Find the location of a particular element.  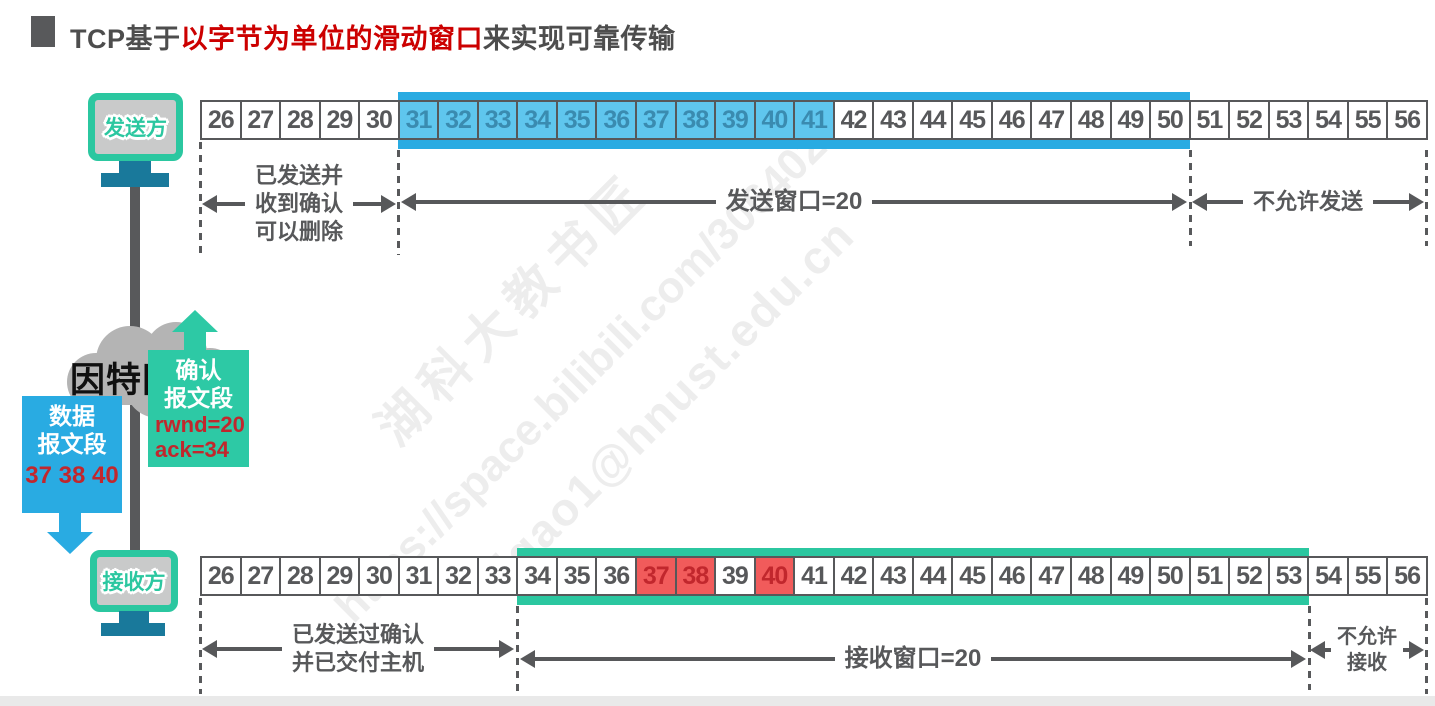

receiver-cell-43: 43 is located at coordinates (893, 576).